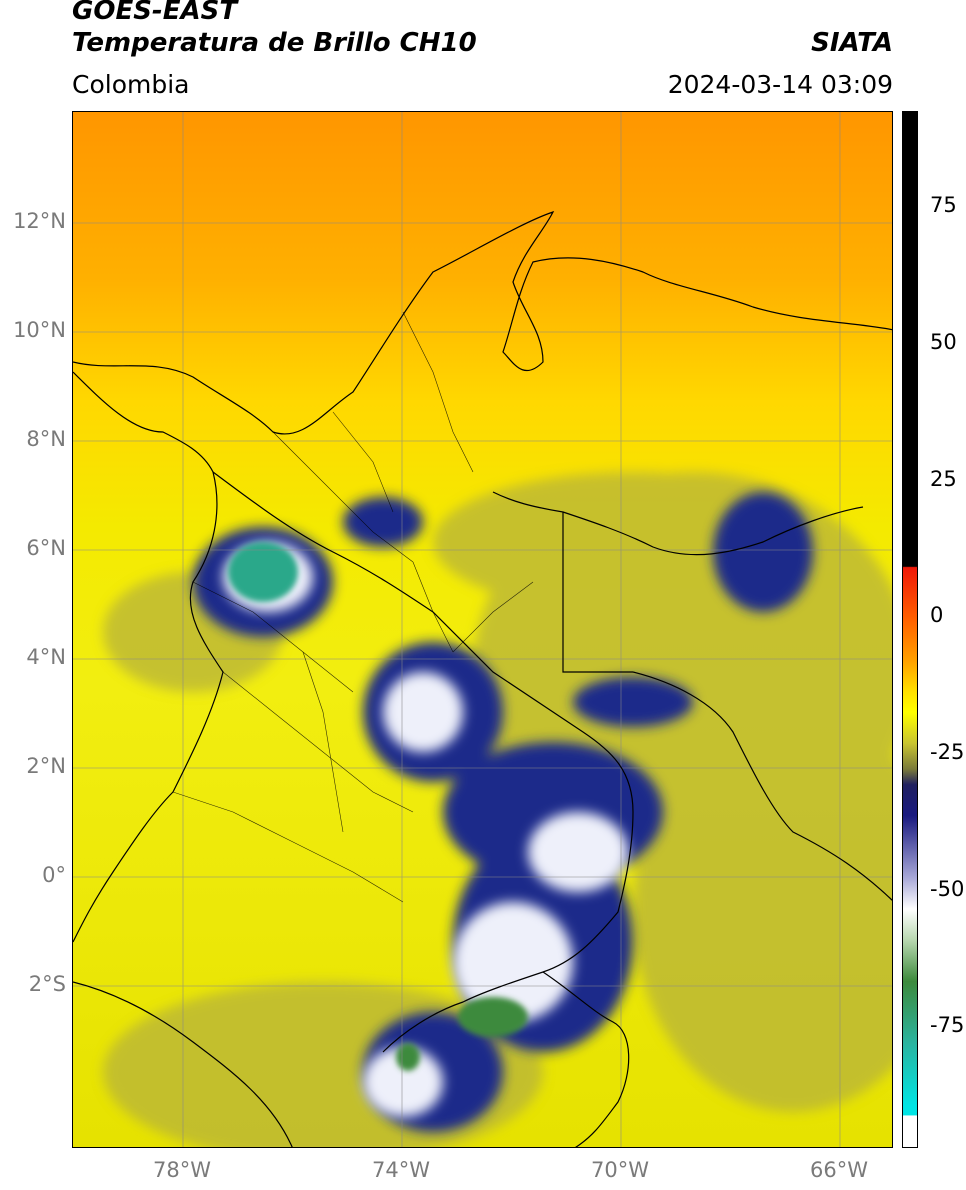 Image resolution: width=966 pixels, height=1190 pixels. Describe the element at coordinates (937, 615) in the screenshot. I see `colorbar-tick-0: 0` at that location.